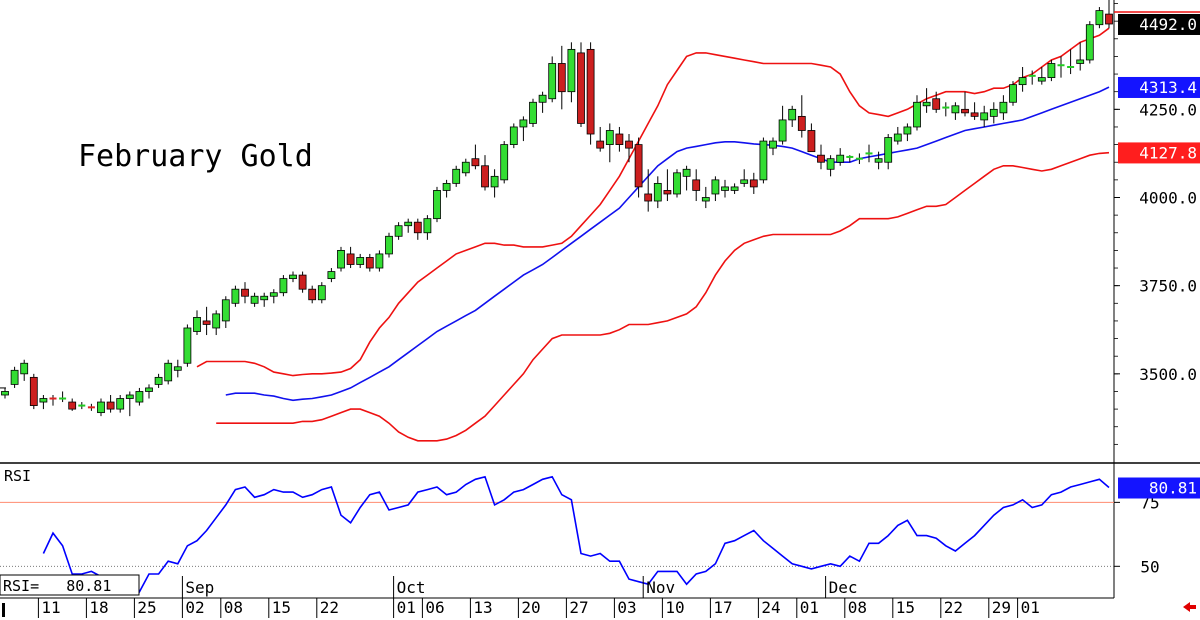 Image resolution: width=1200 pixels, height=620 pixels. I want to click on price-label-text: 4127.8, so click(1168, 152).